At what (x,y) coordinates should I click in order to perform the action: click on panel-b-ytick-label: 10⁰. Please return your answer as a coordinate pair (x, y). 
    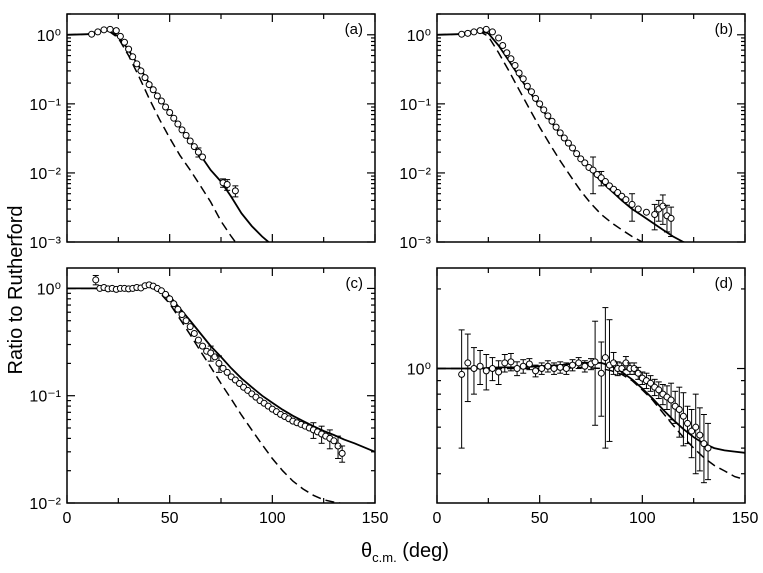
    Looking at the image, I should click on (419, 36).